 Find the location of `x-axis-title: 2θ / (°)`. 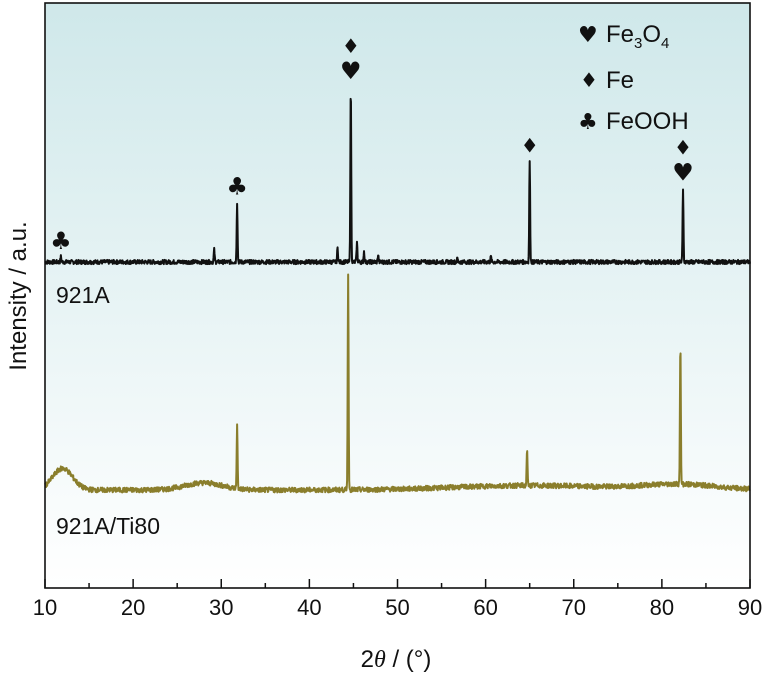

x-axis-title: 2θ / (°) is located at coordinates (396, 659).